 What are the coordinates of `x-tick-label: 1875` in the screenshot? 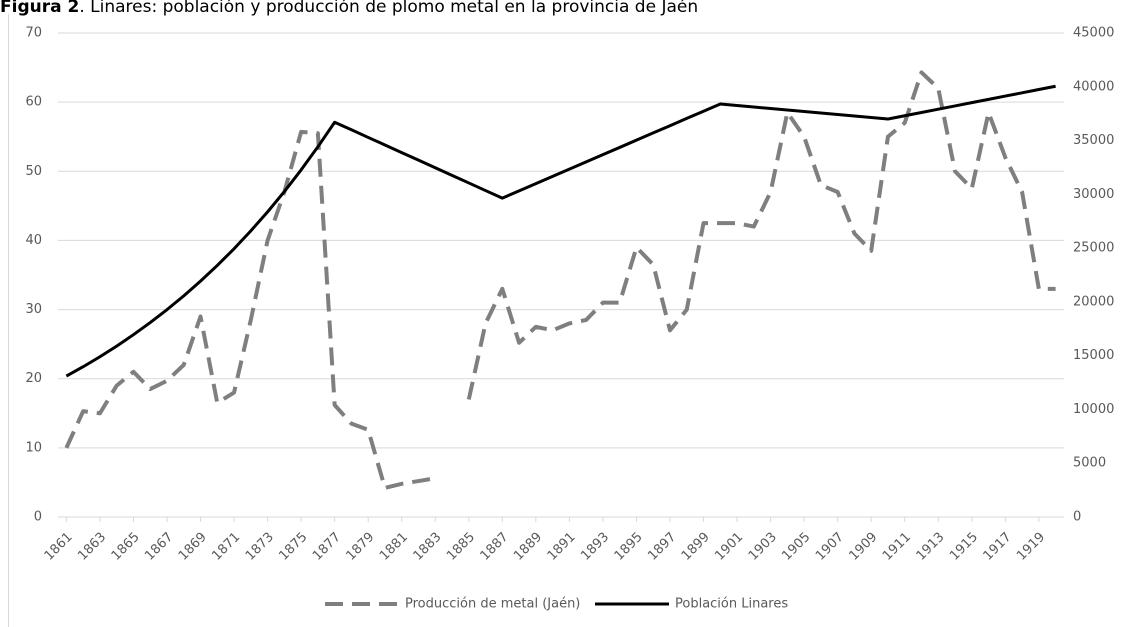 It's located at (293, 547).